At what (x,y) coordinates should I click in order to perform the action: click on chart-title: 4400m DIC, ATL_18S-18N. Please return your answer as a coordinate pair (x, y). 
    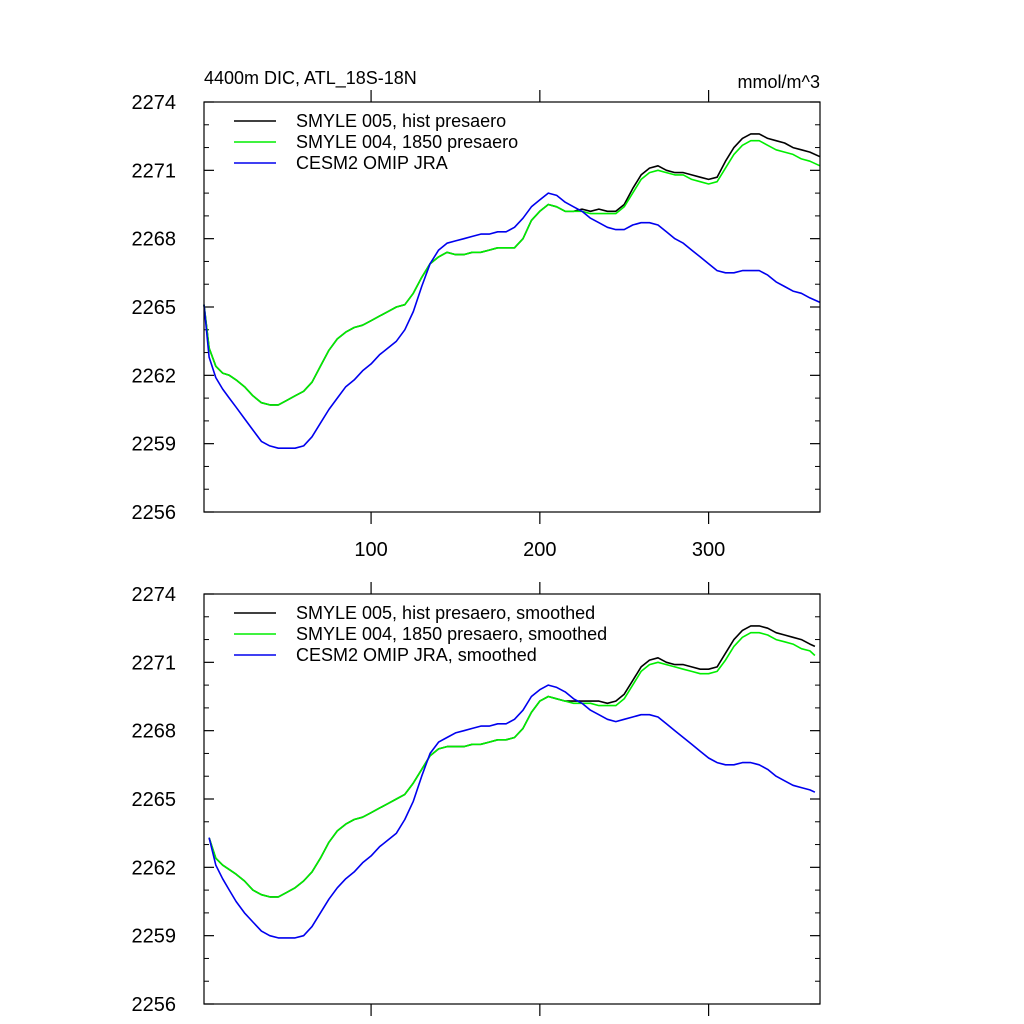
    Looking at the image, I should click on (310, 78).